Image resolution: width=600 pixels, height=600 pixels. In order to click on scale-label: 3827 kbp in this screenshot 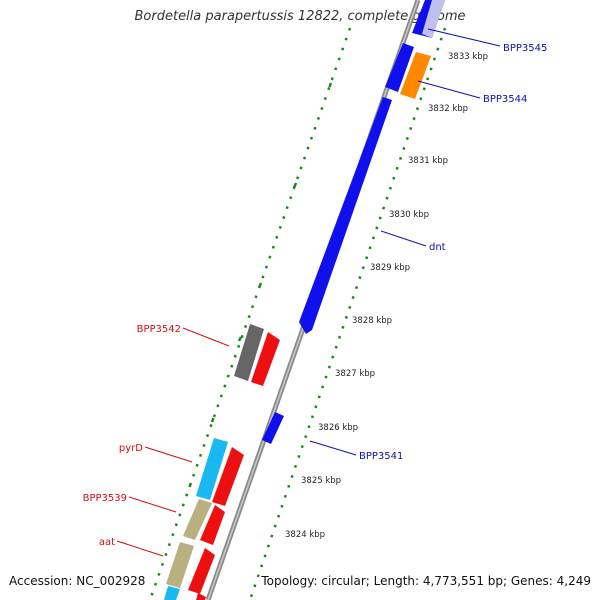, I will do `click(355, 374)`.